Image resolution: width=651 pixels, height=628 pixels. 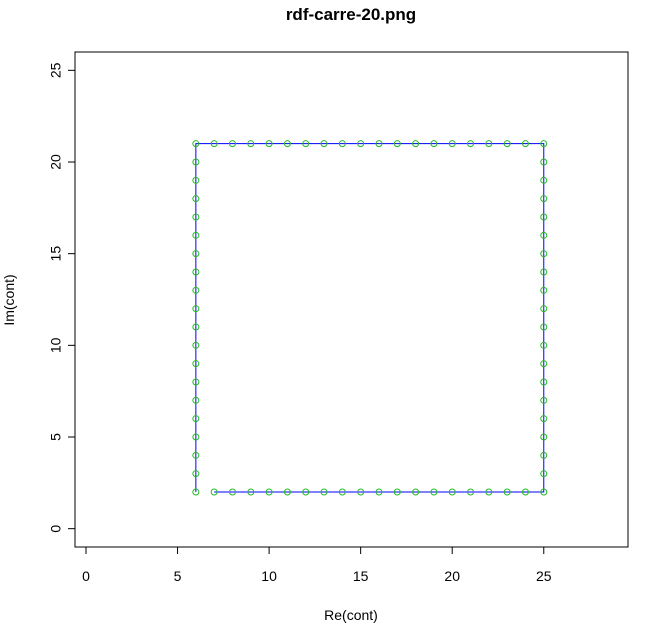 What do you see at coordinates (178, 576) in the screenshot?
I see `x-tick-label: 5` at bounding box center [178, 576].